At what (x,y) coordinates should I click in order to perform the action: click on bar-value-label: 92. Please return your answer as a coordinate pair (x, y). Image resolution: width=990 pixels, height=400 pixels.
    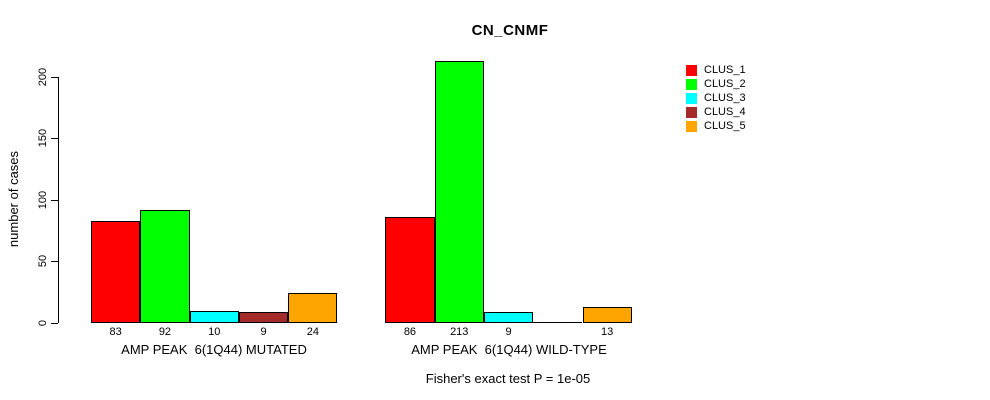
    Looking at the image, I should click on (165, 332).